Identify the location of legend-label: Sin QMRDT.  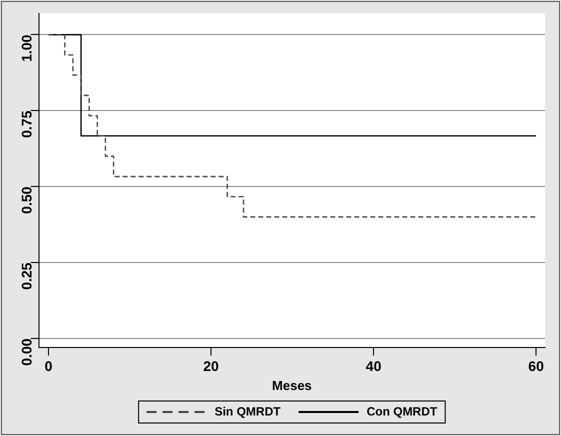
(248, 411).